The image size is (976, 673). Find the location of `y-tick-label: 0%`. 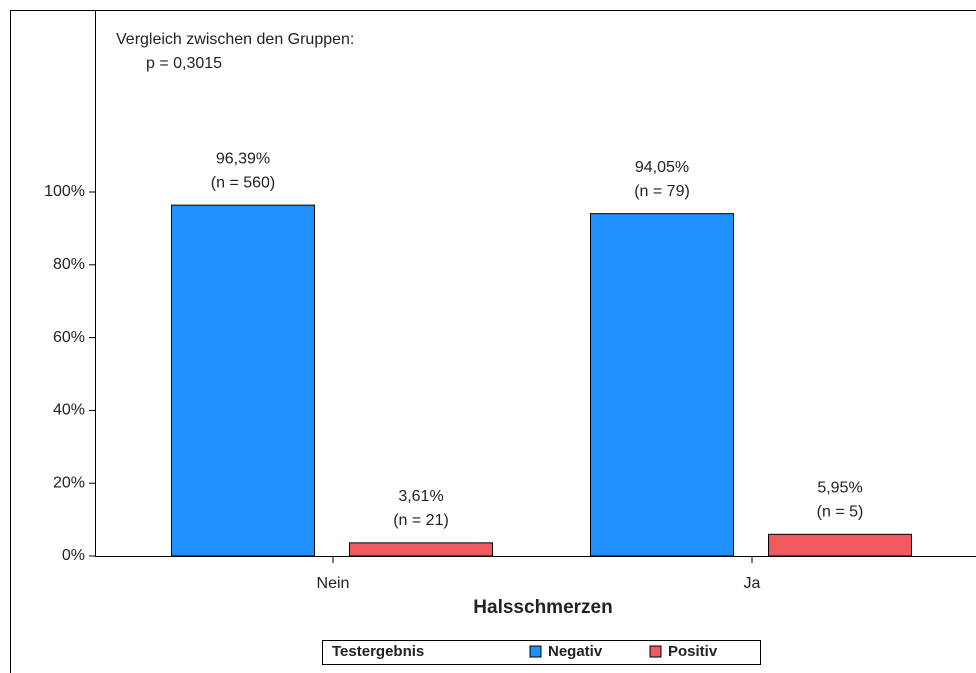

y-tick-label: 0% is located at coordinates (73, 555).